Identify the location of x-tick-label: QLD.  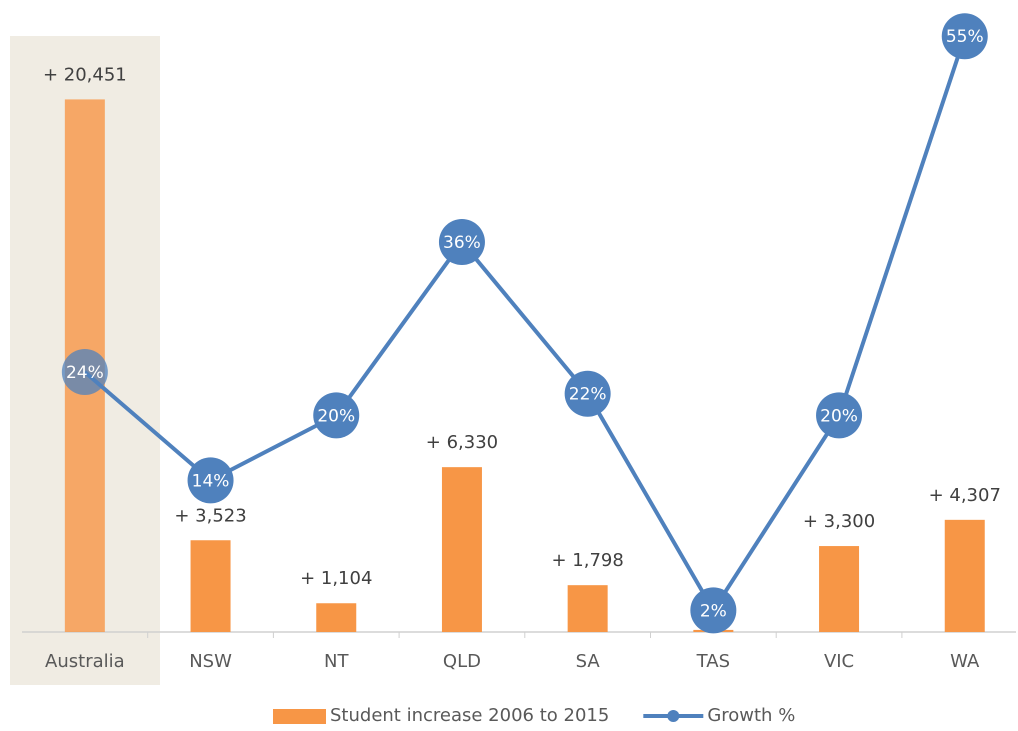
(462, 661).